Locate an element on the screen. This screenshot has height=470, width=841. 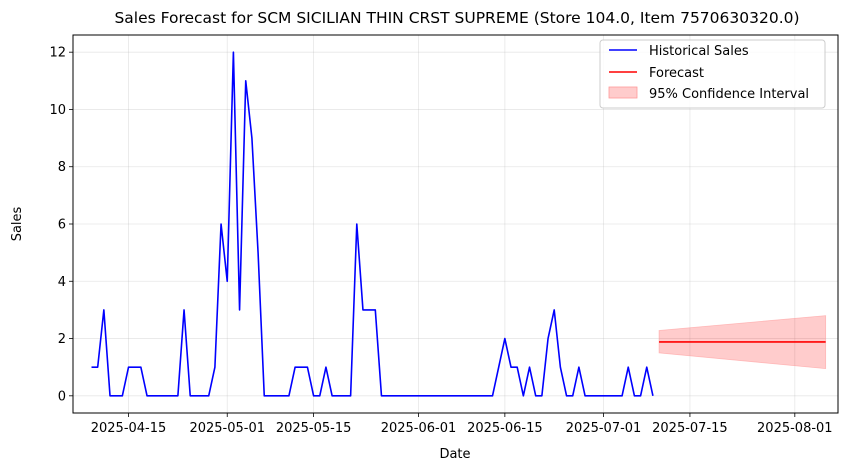
y-tick-label: 8 is located at coordinates (62, 167).